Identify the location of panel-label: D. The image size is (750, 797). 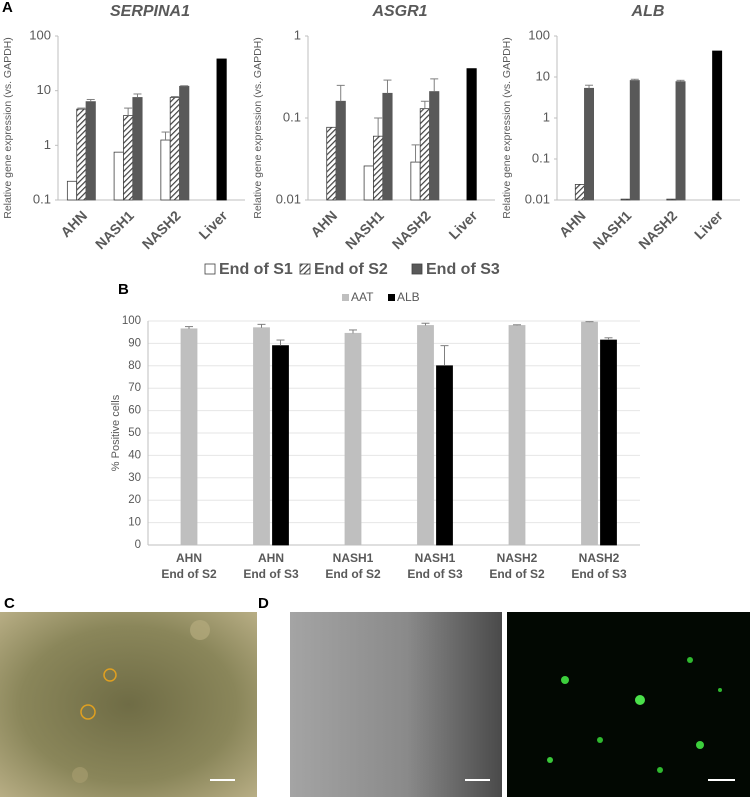
(263, 603).